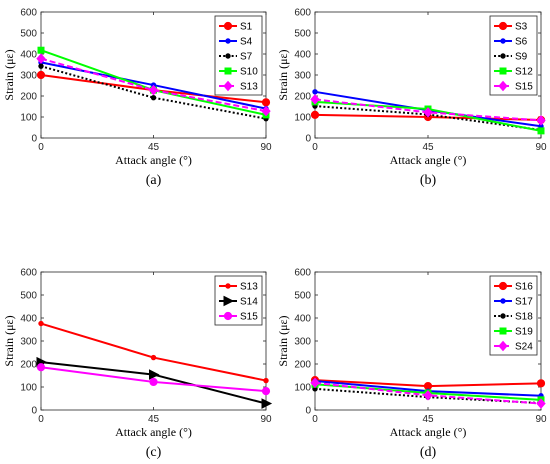 The height and width of the screenshot is (464, 550). What do you see at coordinates (249, 317) in the screenshot?
I see `legend-label: S15` at bounding box center [249, 317].